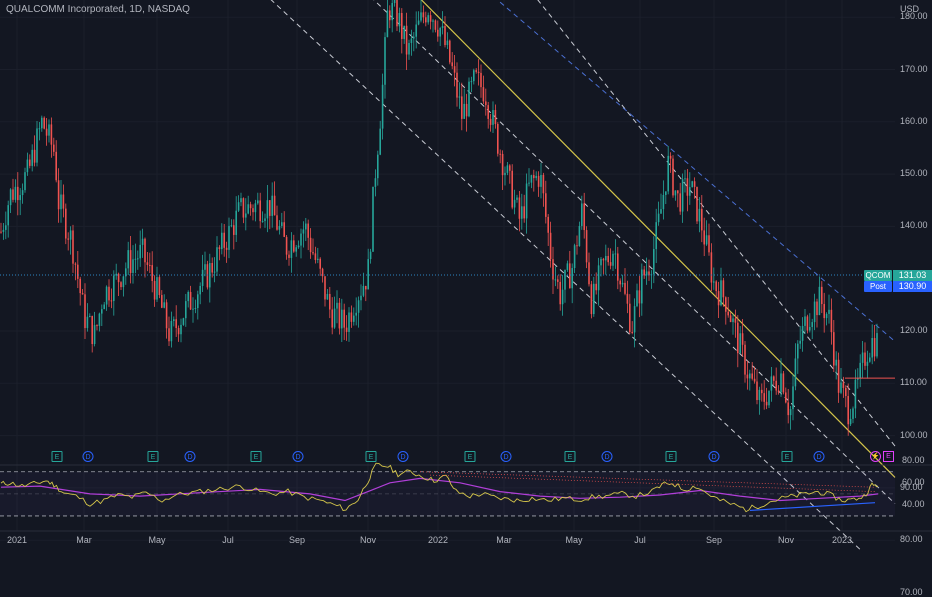 The width and height of the screenshot is (932, 597). What do you see at coordinates (888, 456) in the screenshot?
I see `earnings-flag-icon: E` at bounding box center [888, 456].